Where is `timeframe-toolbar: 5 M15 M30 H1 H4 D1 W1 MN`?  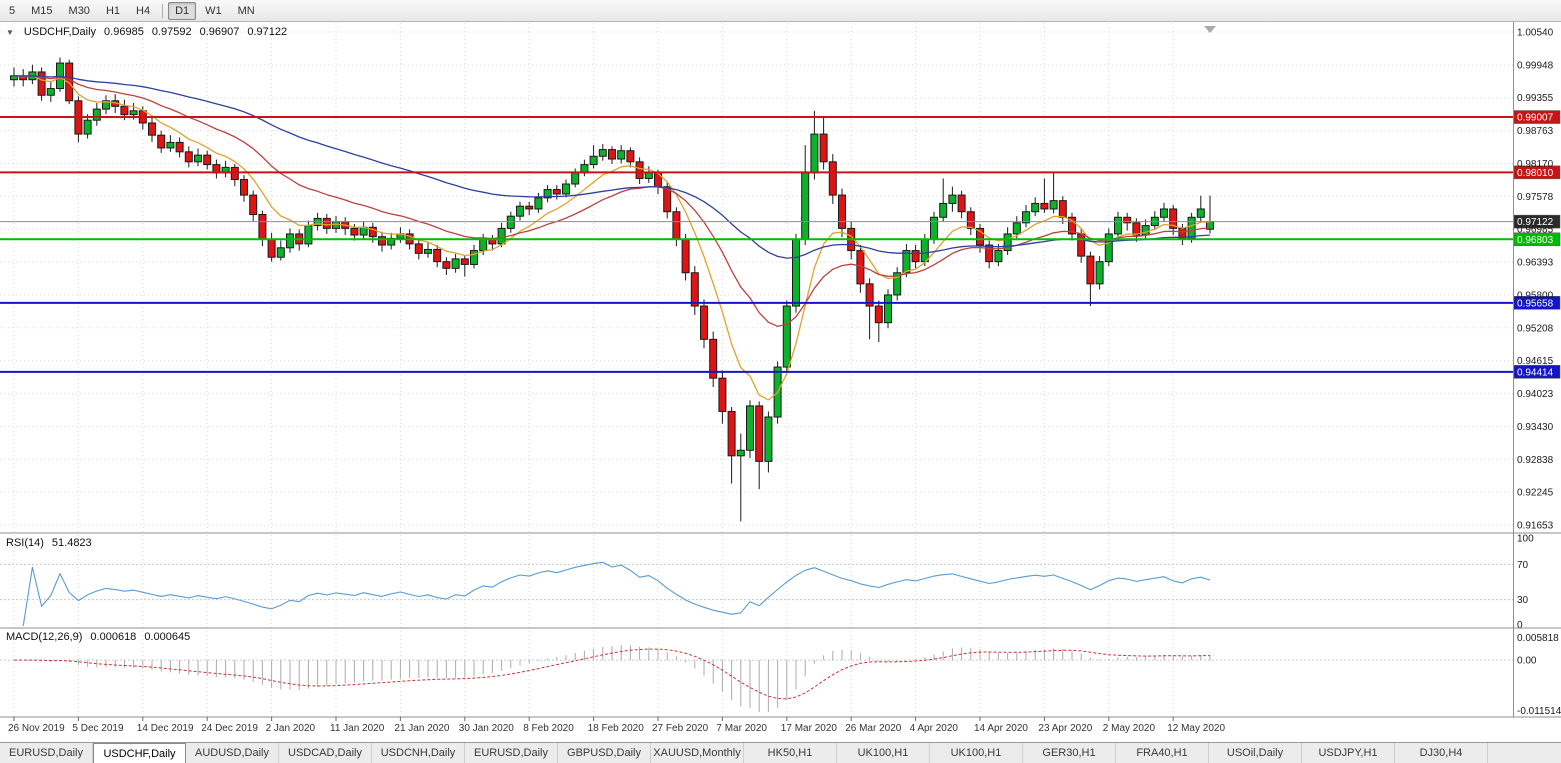 timeframe-toolbar: 5 M15 M30 H1 H4 D1 W1 MN is located at coordinates (780, 11).